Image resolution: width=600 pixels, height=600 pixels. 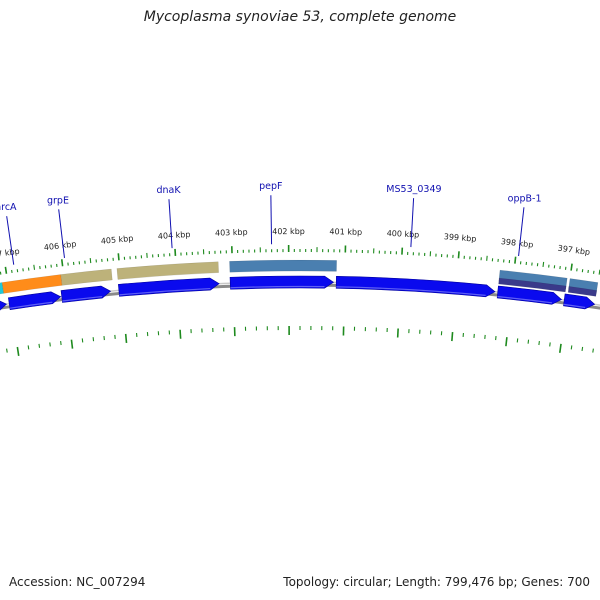 I want to click on accession-text: Accession: NC_007294, so click(x=77, y=582).